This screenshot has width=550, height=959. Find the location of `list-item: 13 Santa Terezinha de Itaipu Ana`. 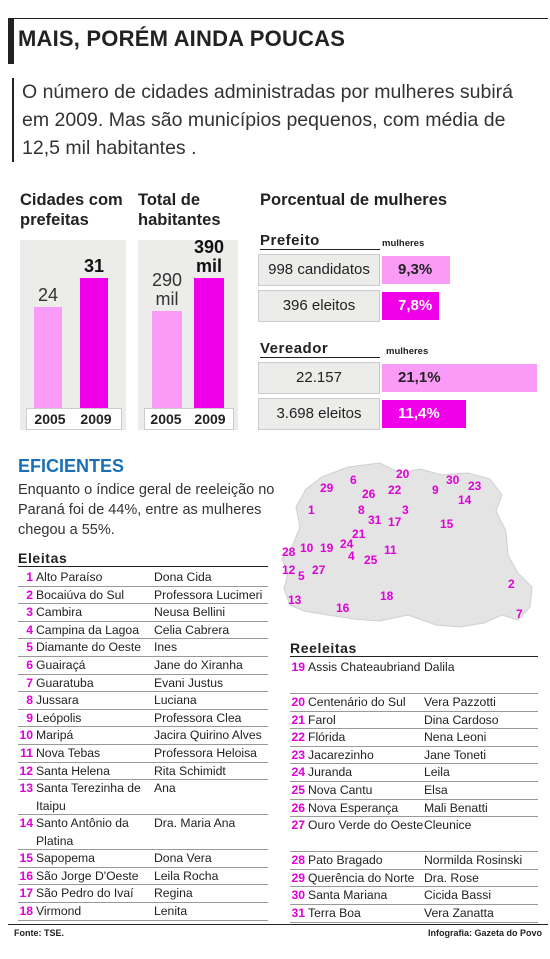

list-item: 13 Santa Terezinha de Itaipu Ana is located at coordinates (143, 798).